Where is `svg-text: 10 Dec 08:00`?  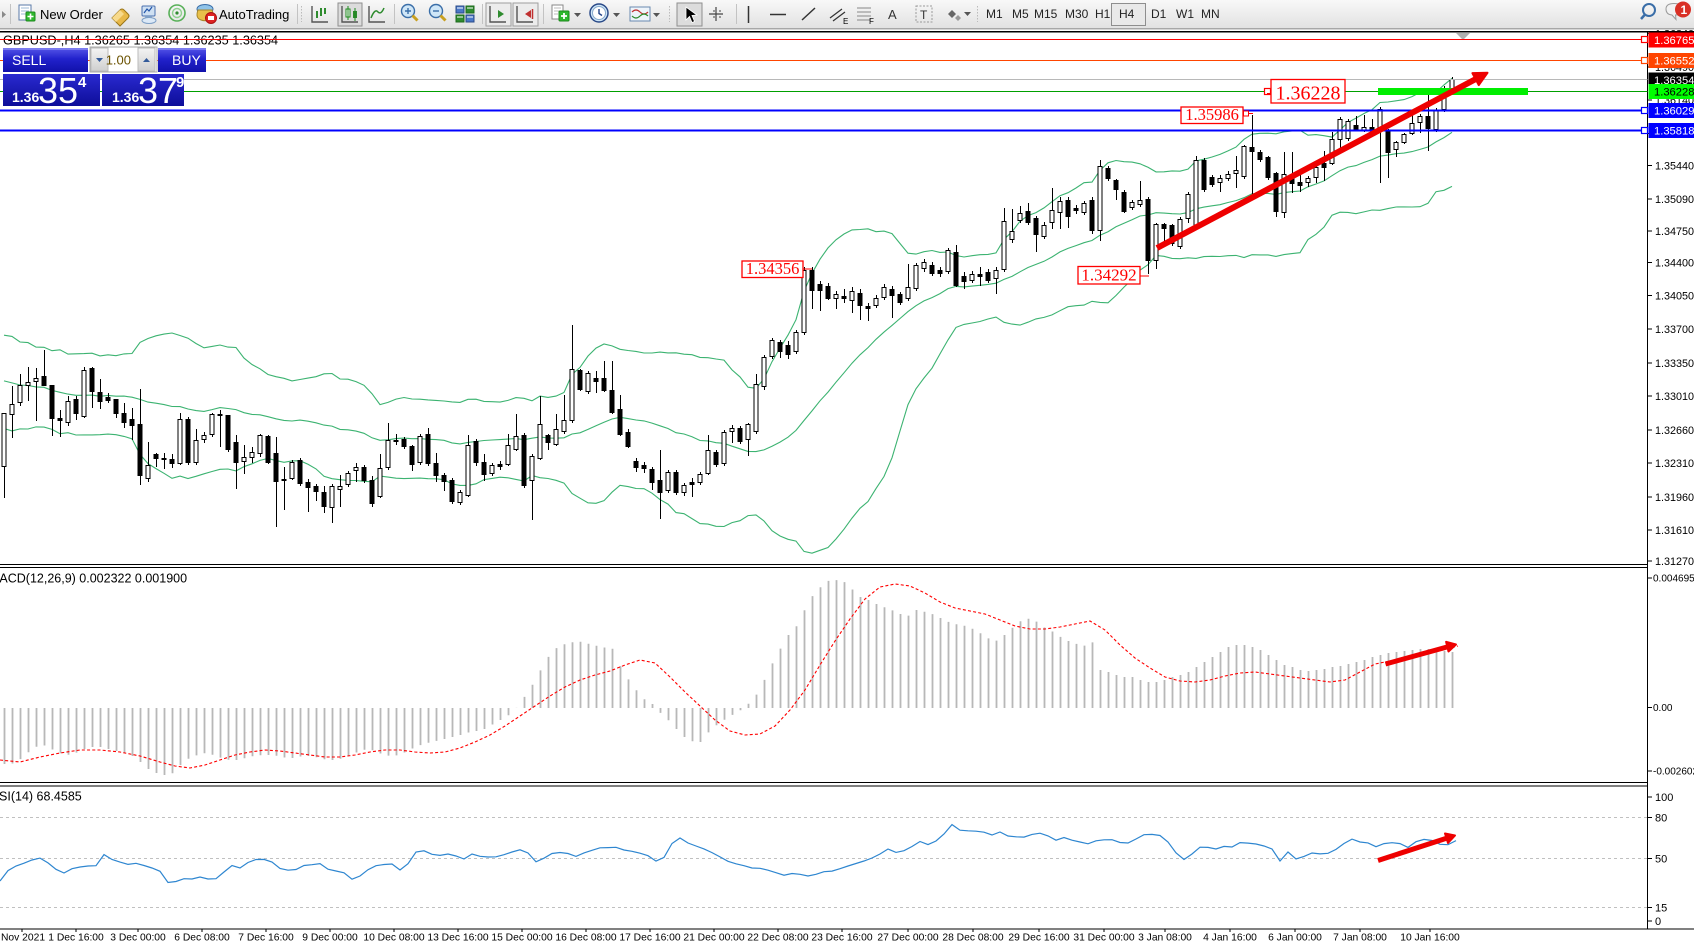
svg-text: 10 Dec 08:00 is located at coordinates (394, 938).